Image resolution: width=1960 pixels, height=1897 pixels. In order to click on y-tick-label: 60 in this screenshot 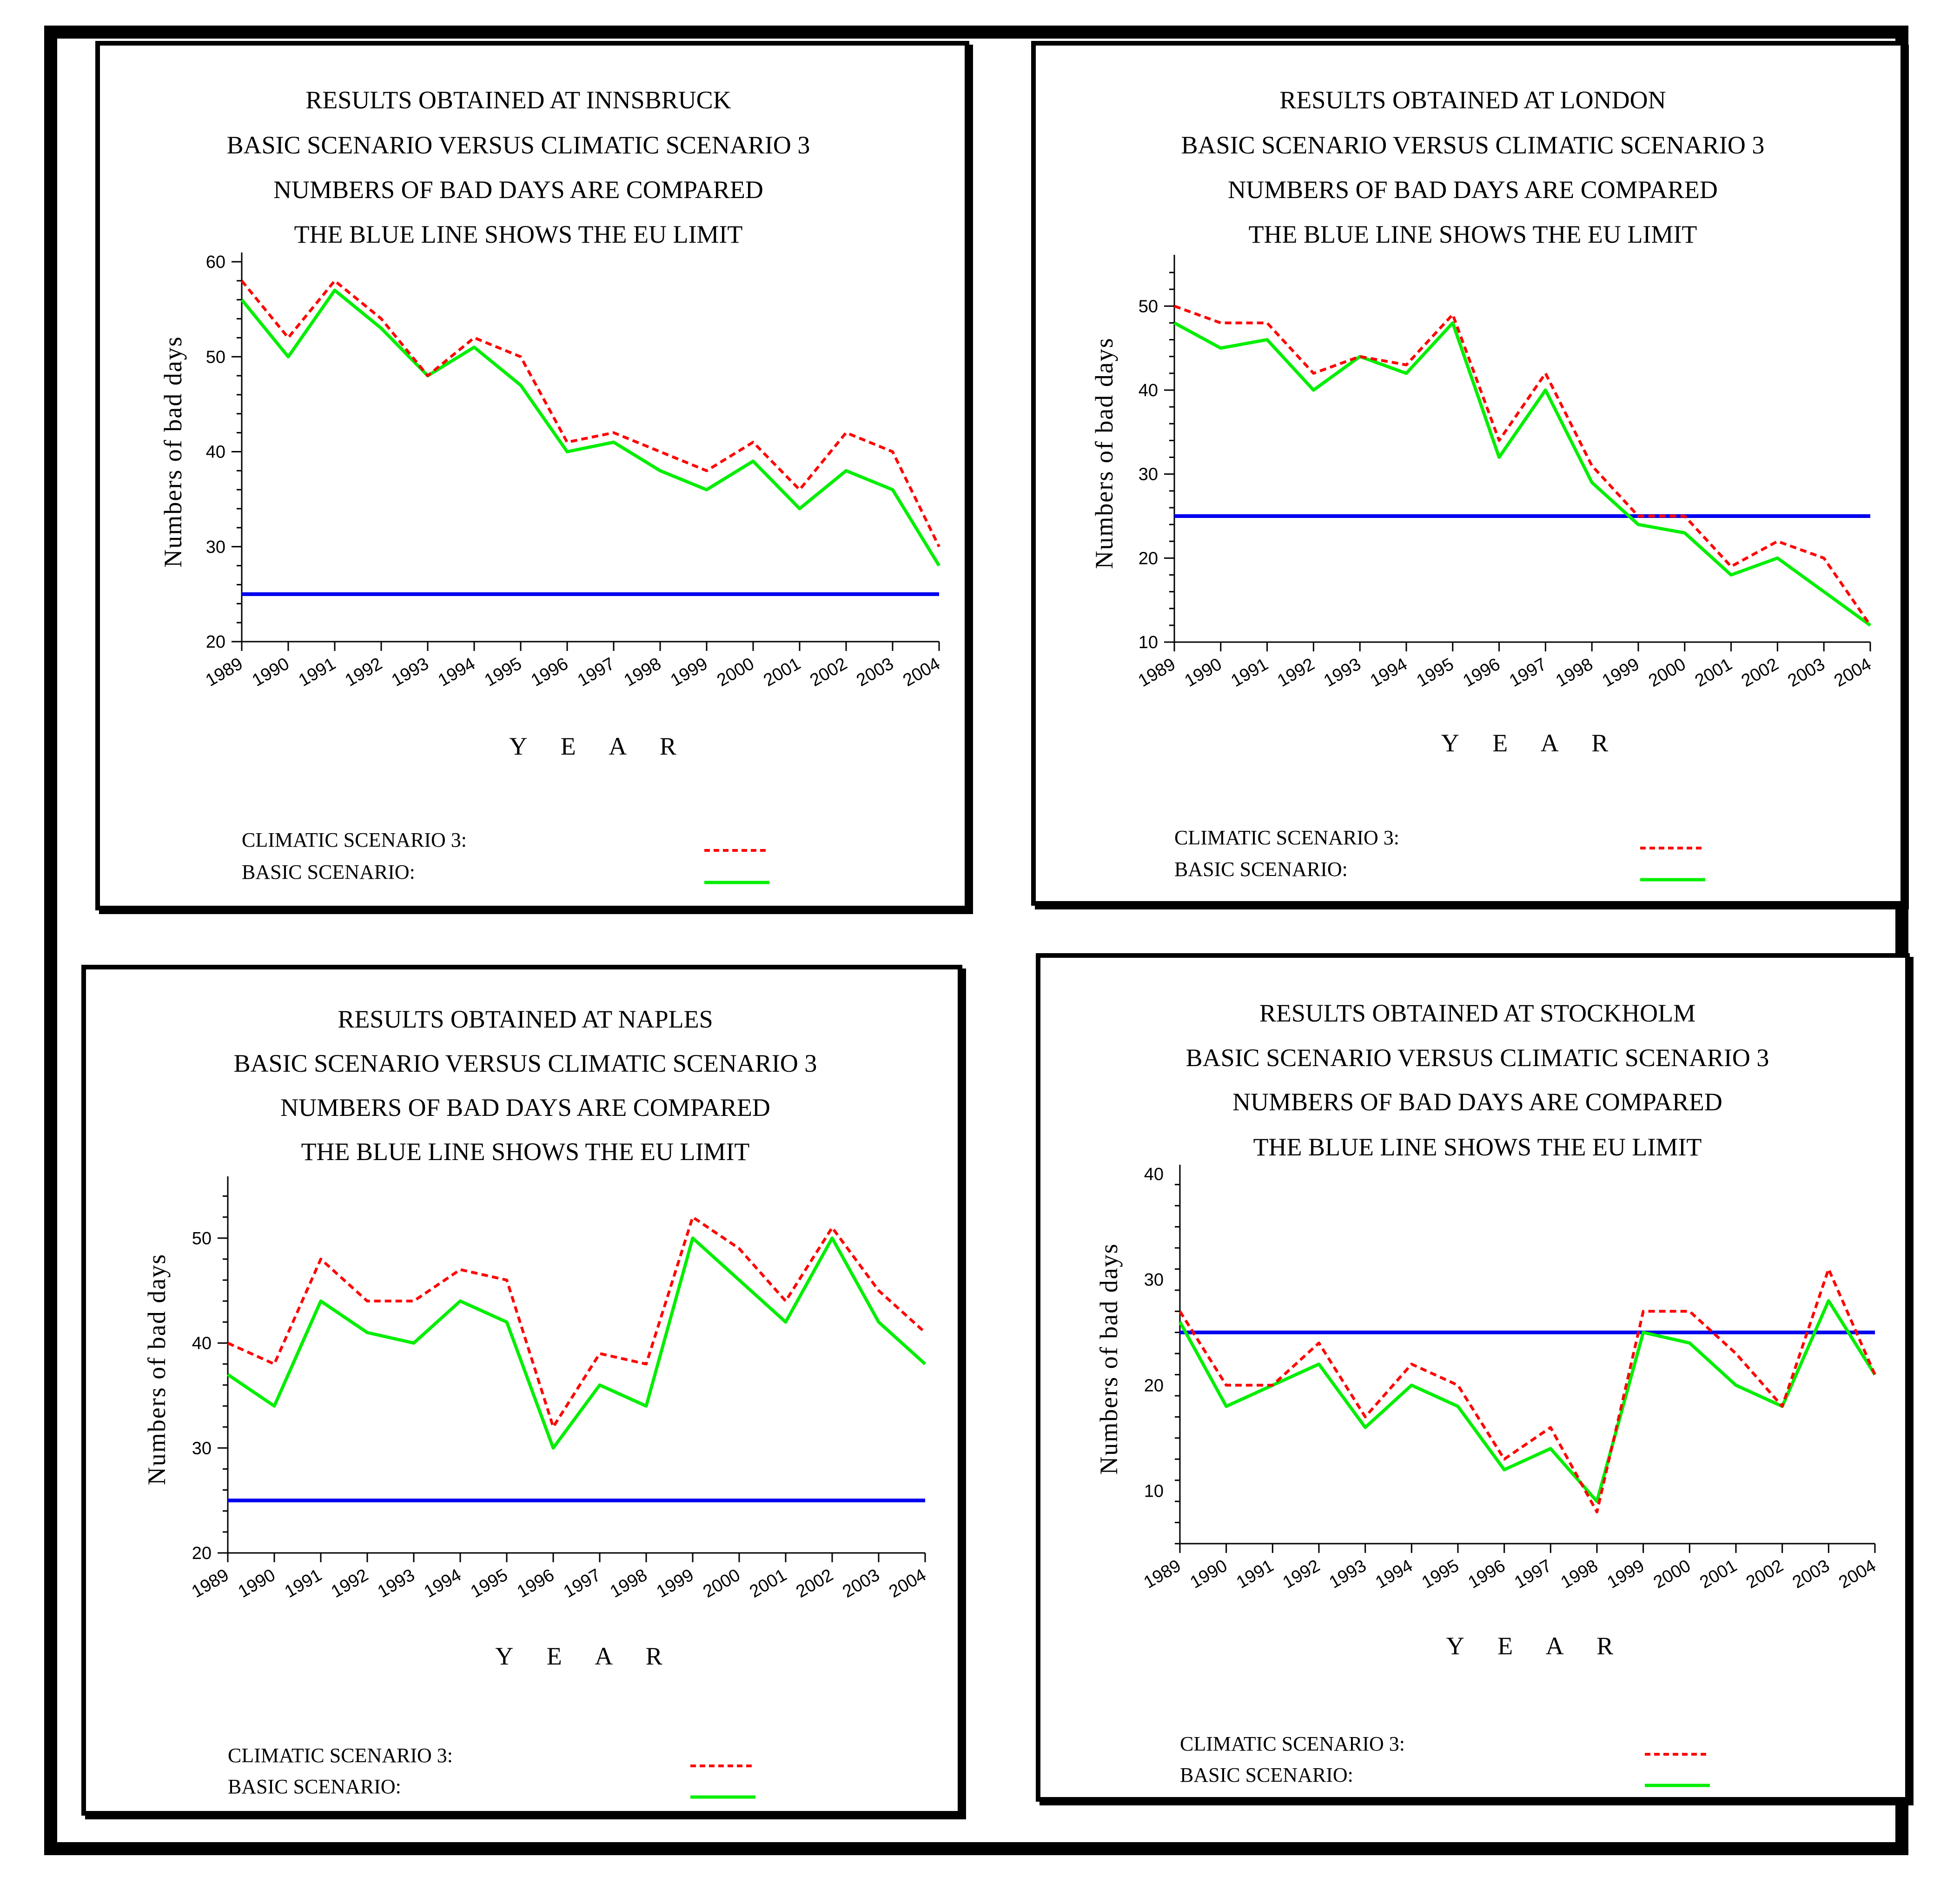, I will do `click(215, 262)`.